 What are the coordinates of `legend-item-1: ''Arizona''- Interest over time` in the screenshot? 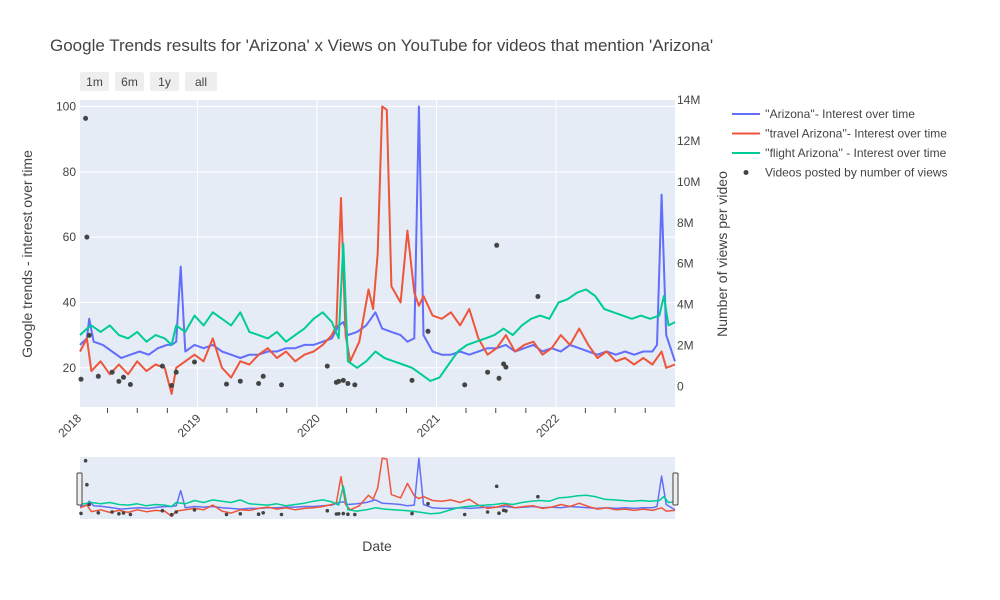 It's located at (823, 114).